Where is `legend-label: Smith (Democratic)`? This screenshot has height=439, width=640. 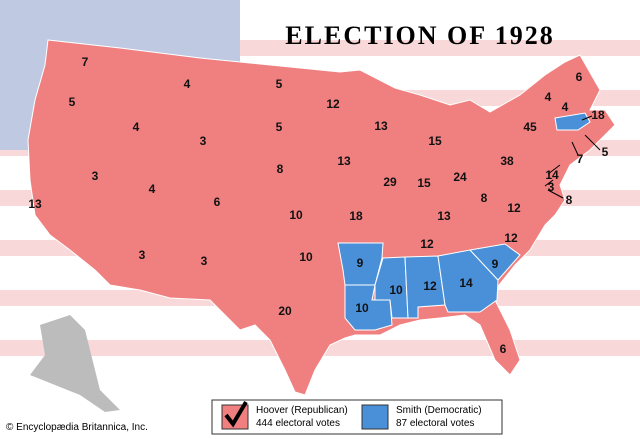 legend-label: Smith (Democratic) is located at coordinates (439, 410).